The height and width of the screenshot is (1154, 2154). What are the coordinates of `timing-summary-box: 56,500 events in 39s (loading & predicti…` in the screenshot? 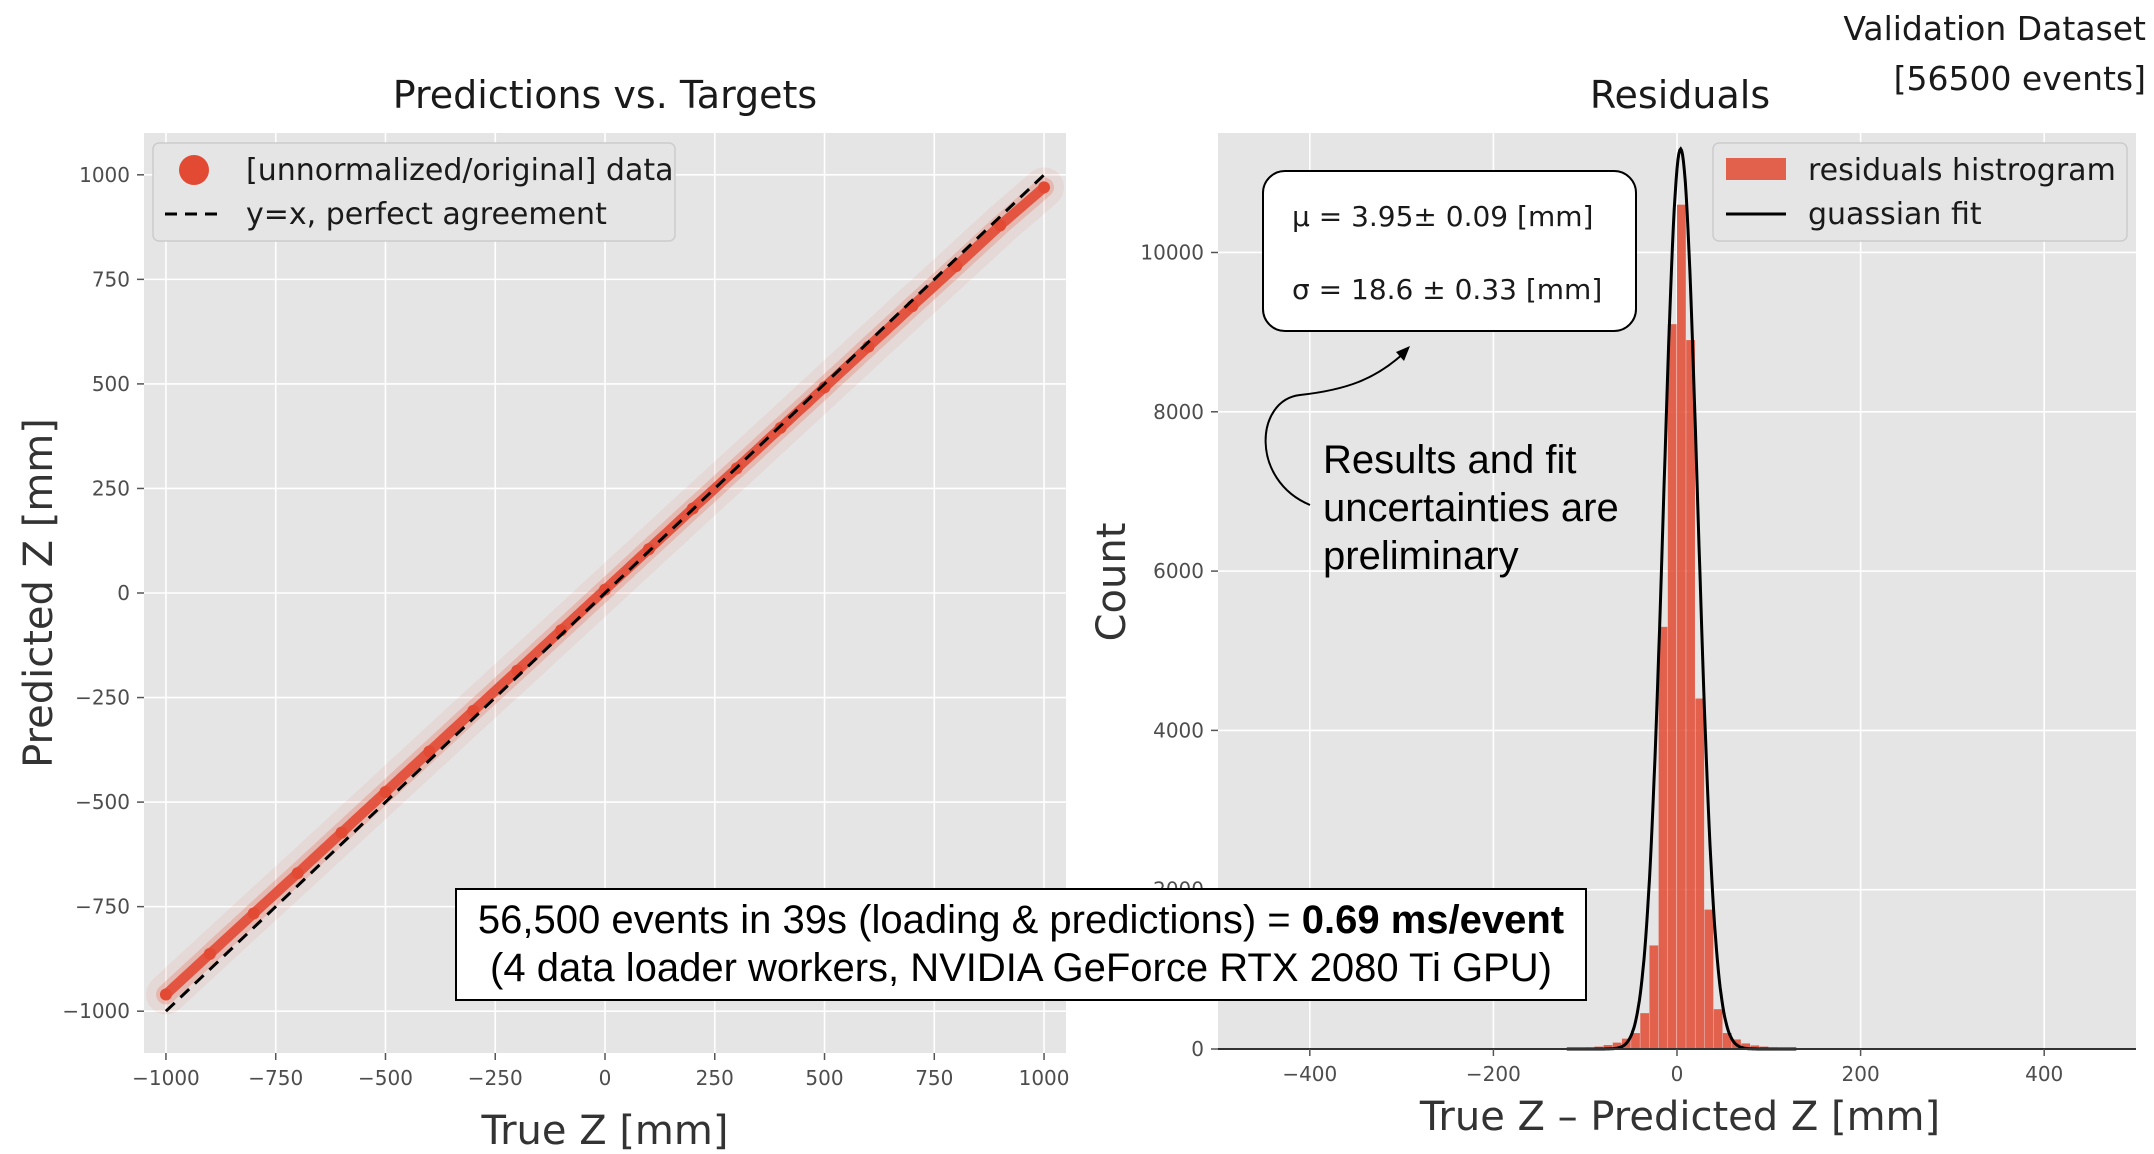 It's located at (1021, 944).